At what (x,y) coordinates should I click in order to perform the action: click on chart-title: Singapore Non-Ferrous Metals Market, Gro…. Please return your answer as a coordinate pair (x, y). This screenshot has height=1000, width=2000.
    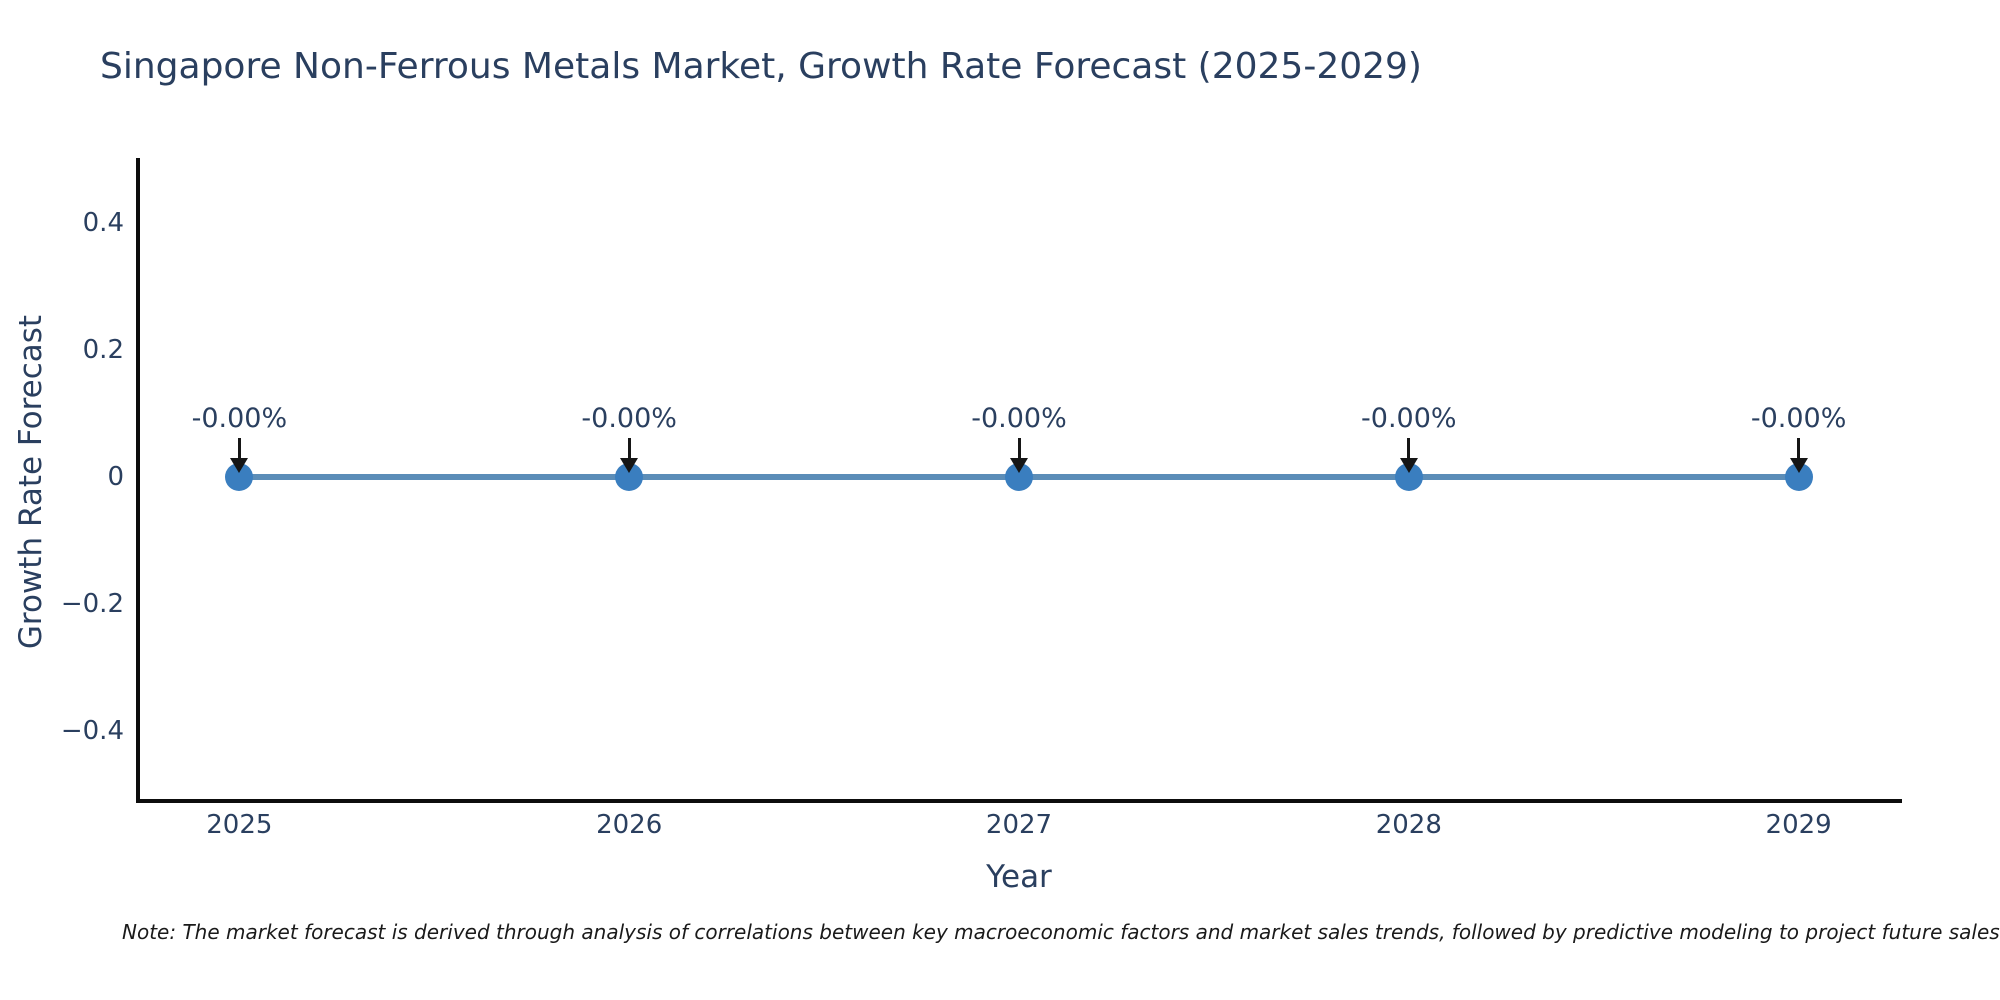
    Looking at the image, I should click on (761, 66).